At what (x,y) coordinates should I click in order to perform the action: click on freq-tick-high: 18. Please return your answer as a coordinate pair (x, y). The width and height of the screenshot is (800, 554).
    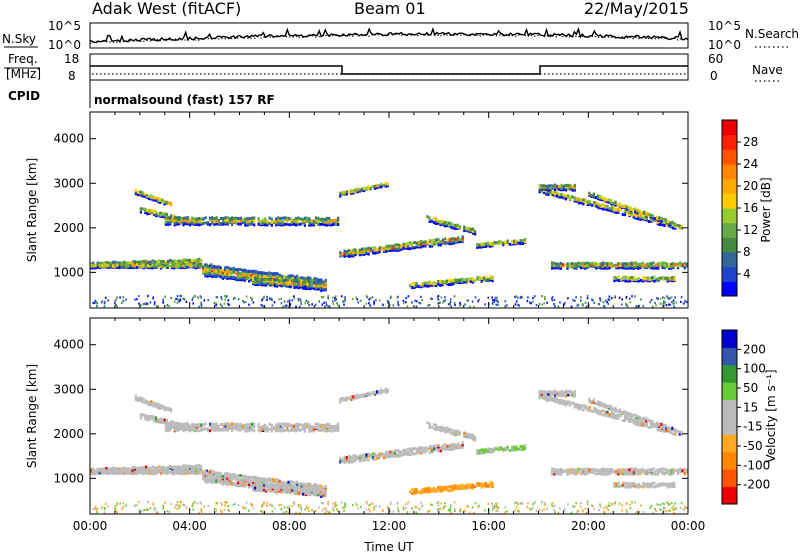
    Looking at the image, I should click on (71, 59).